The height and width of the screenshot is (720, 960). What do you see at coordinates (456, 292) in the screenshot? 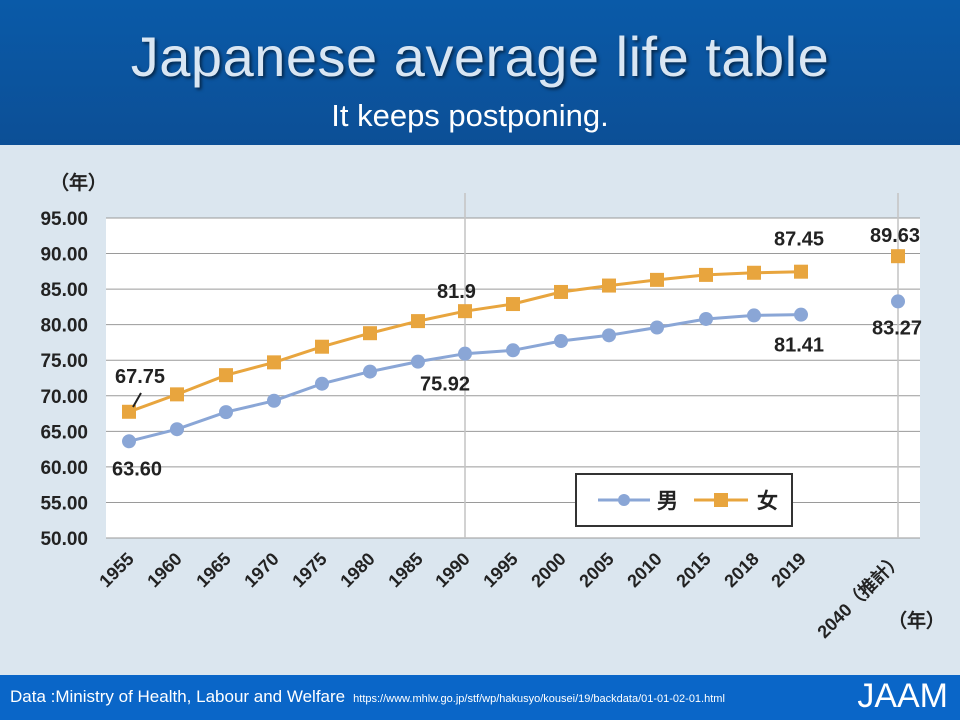
I see `data-label: 81.9` at bounding box center [456, 292].